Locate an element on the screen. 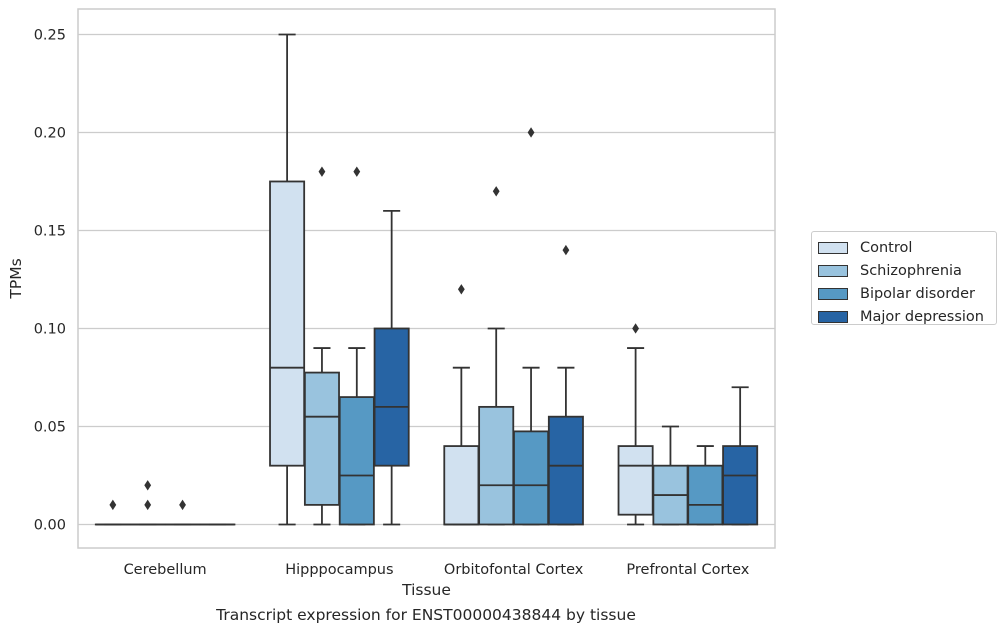 The image size is (1007, 634). legend-label-major-depression: Major depression is located at coordinates (922, 316).